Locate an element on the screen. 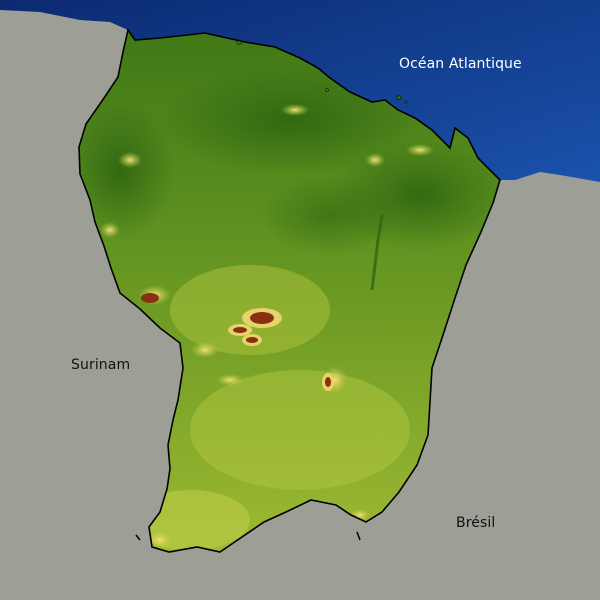 Image resolution: width=600 pixels, height=600 pixels. surinam-label: Surinam is located at coordinates (101, 365).